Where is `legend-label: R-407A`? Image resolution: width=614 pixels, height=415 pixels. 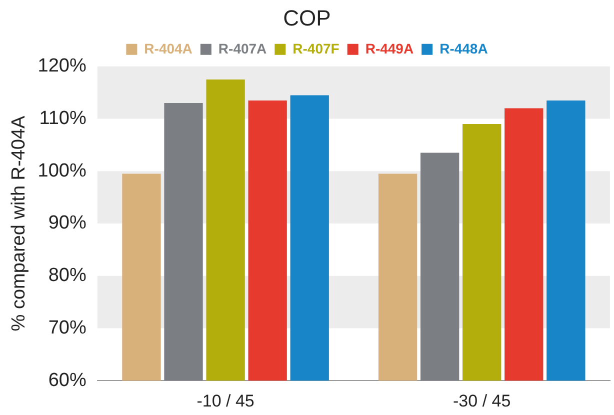
legend-label: R-407A is located at coordinates (242, 48).